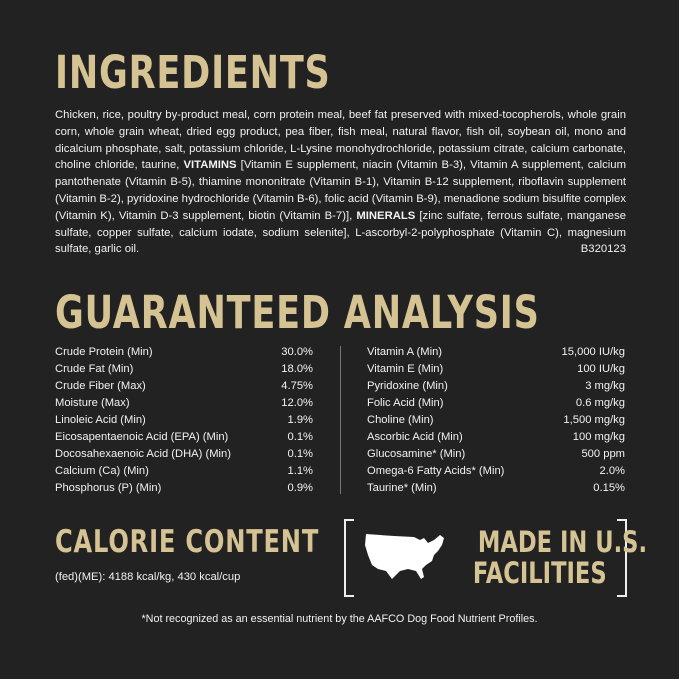 The height and width of the screenshot is (679, 679). What do you see at coordinates (400, 420) in the screenshot?
I see `nutrient-name: Choline (Min)` at bounding box center [400, 420].